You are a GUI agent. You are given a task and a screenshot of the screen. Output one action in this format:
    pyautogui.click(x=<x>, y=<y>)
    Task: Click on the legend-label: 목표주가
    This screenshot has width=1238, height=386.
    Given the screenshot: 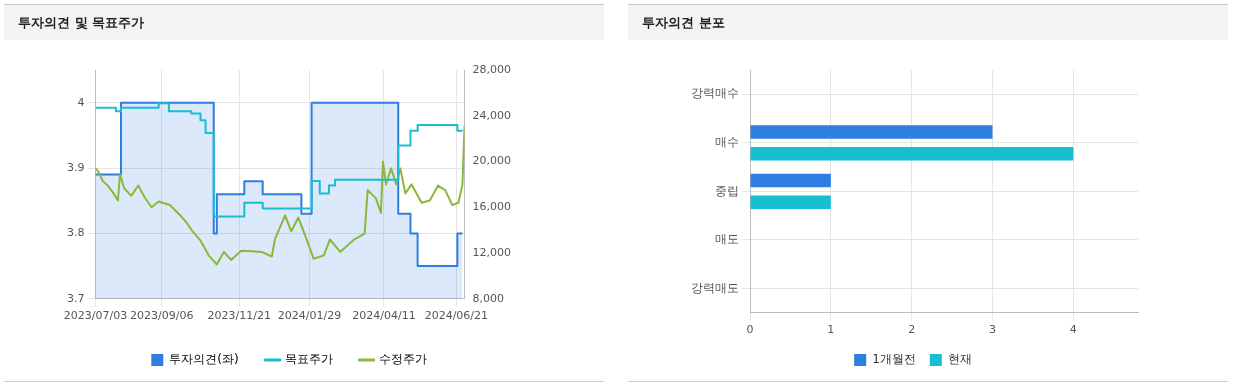 What is the action you would take?
    pyautogui.click(x=308, y=359)
    